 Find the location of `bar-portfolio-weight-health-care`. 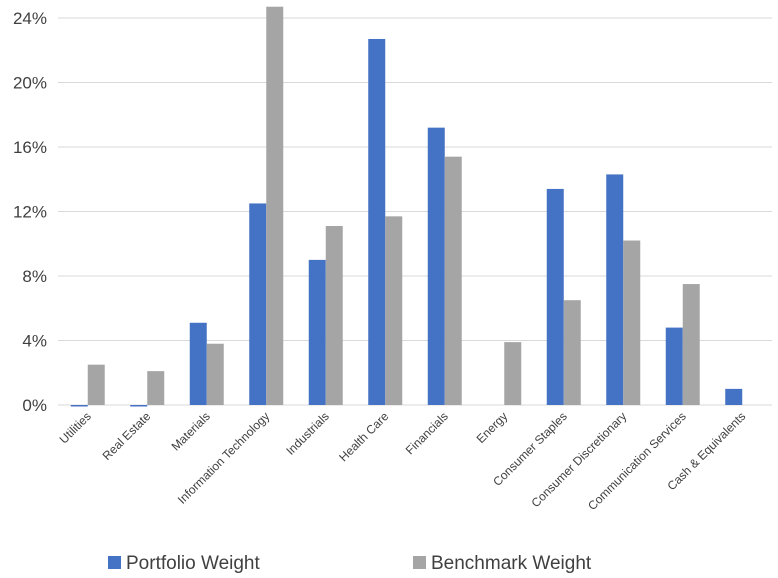

bar-portfolio-weight-health-care is located at coordinates (376, 222).